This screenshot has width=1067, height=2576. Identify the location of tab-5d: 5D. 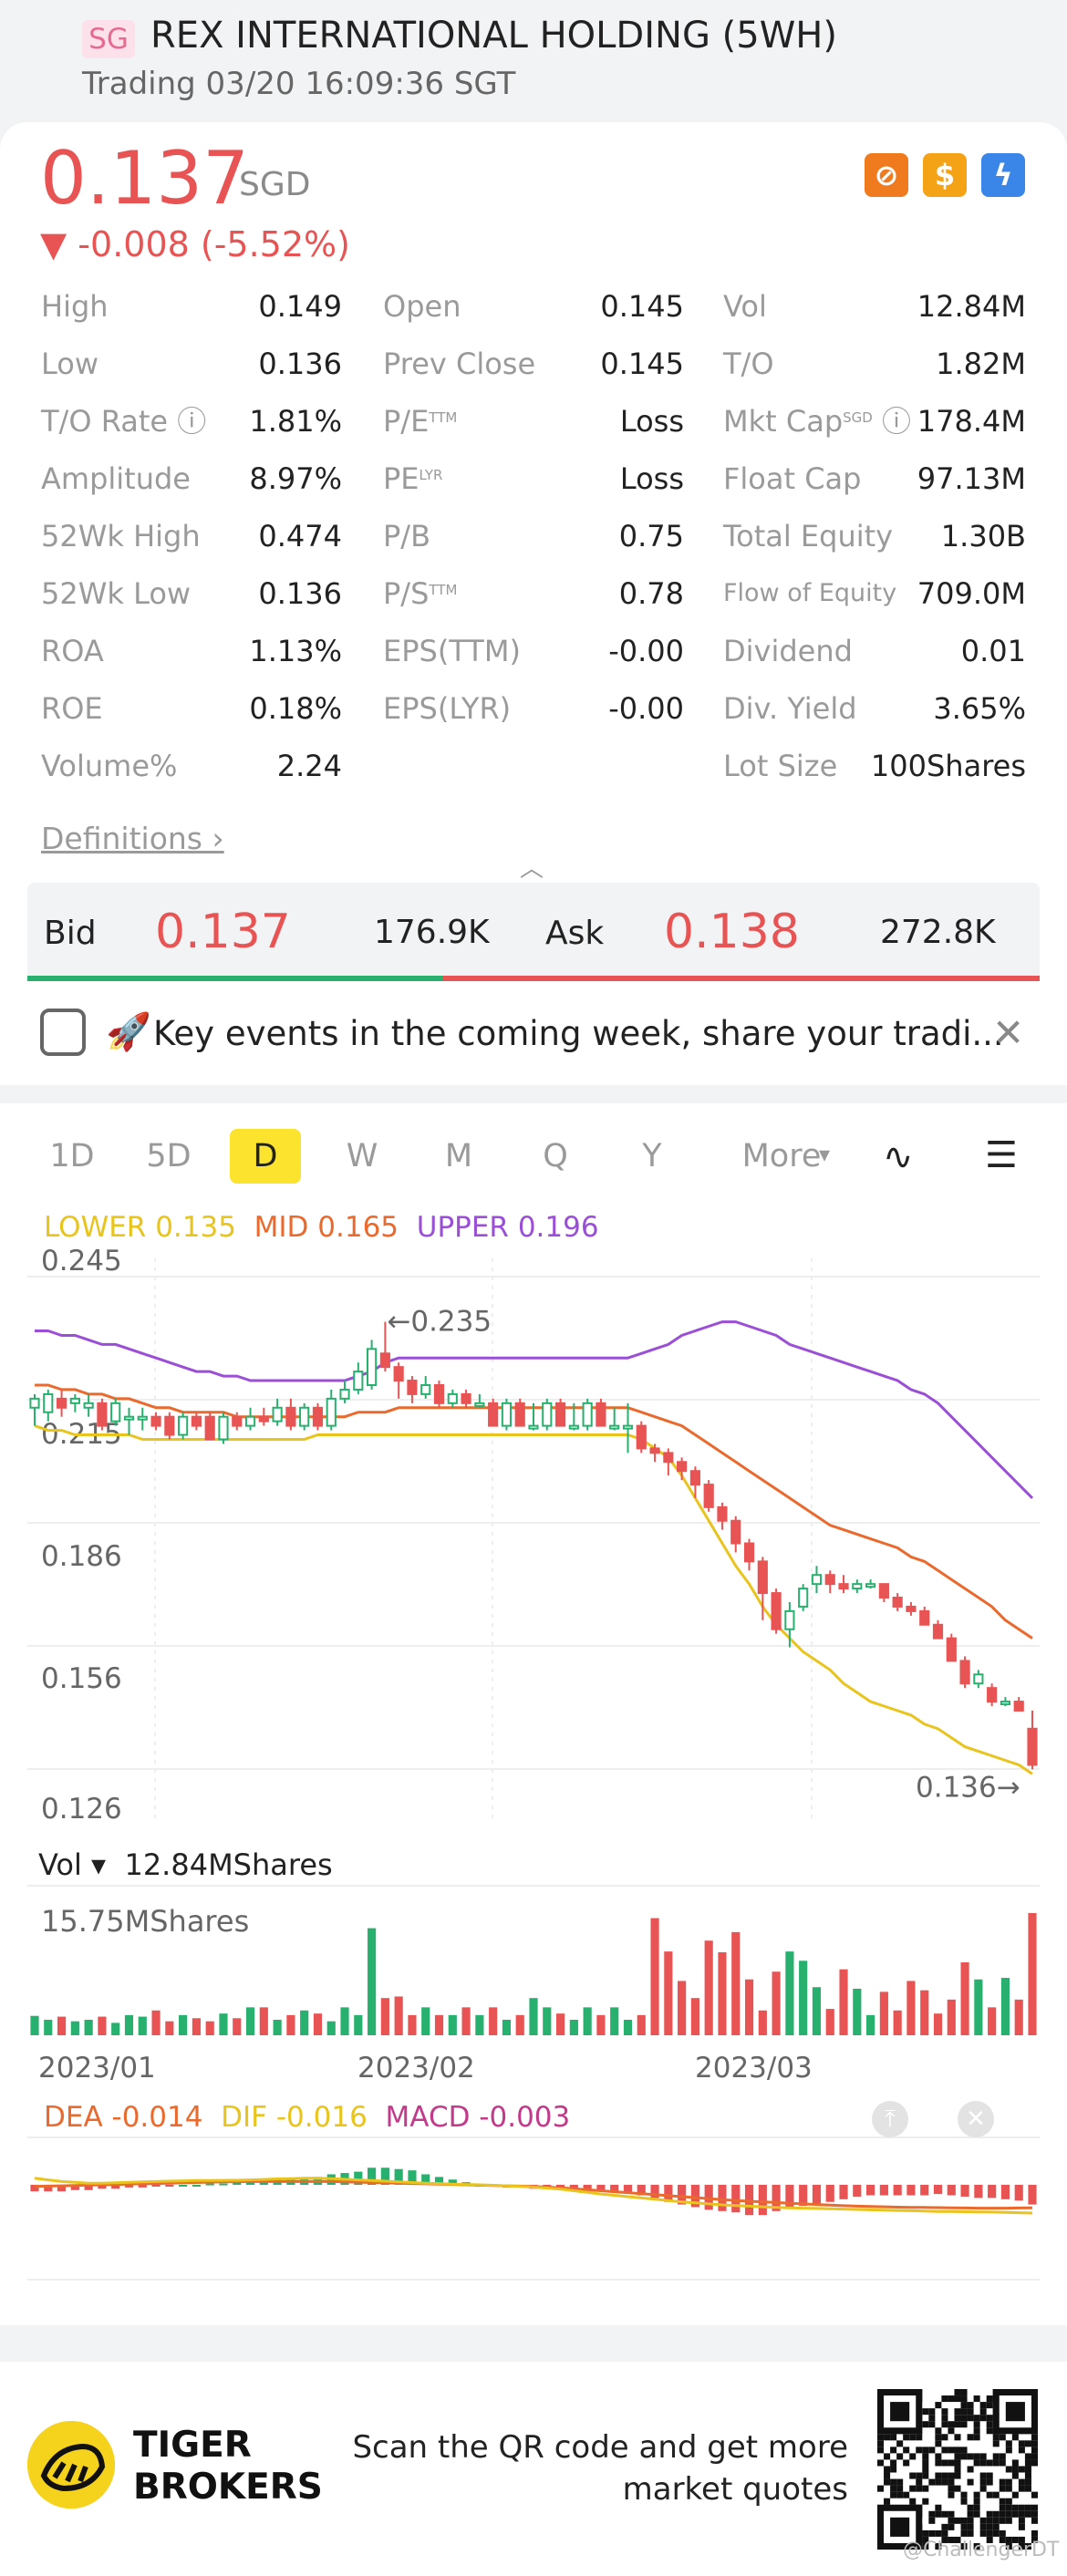
(169, 1156).